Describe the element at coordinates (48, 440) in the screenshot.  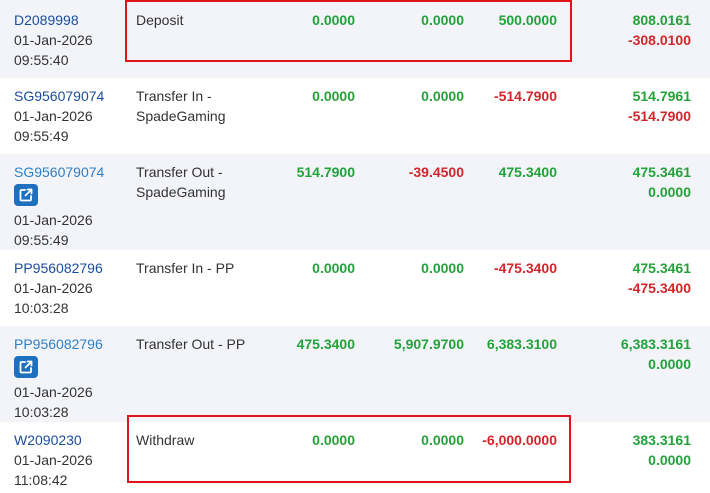
I see `transaction-id-link: W2090230` at that location.